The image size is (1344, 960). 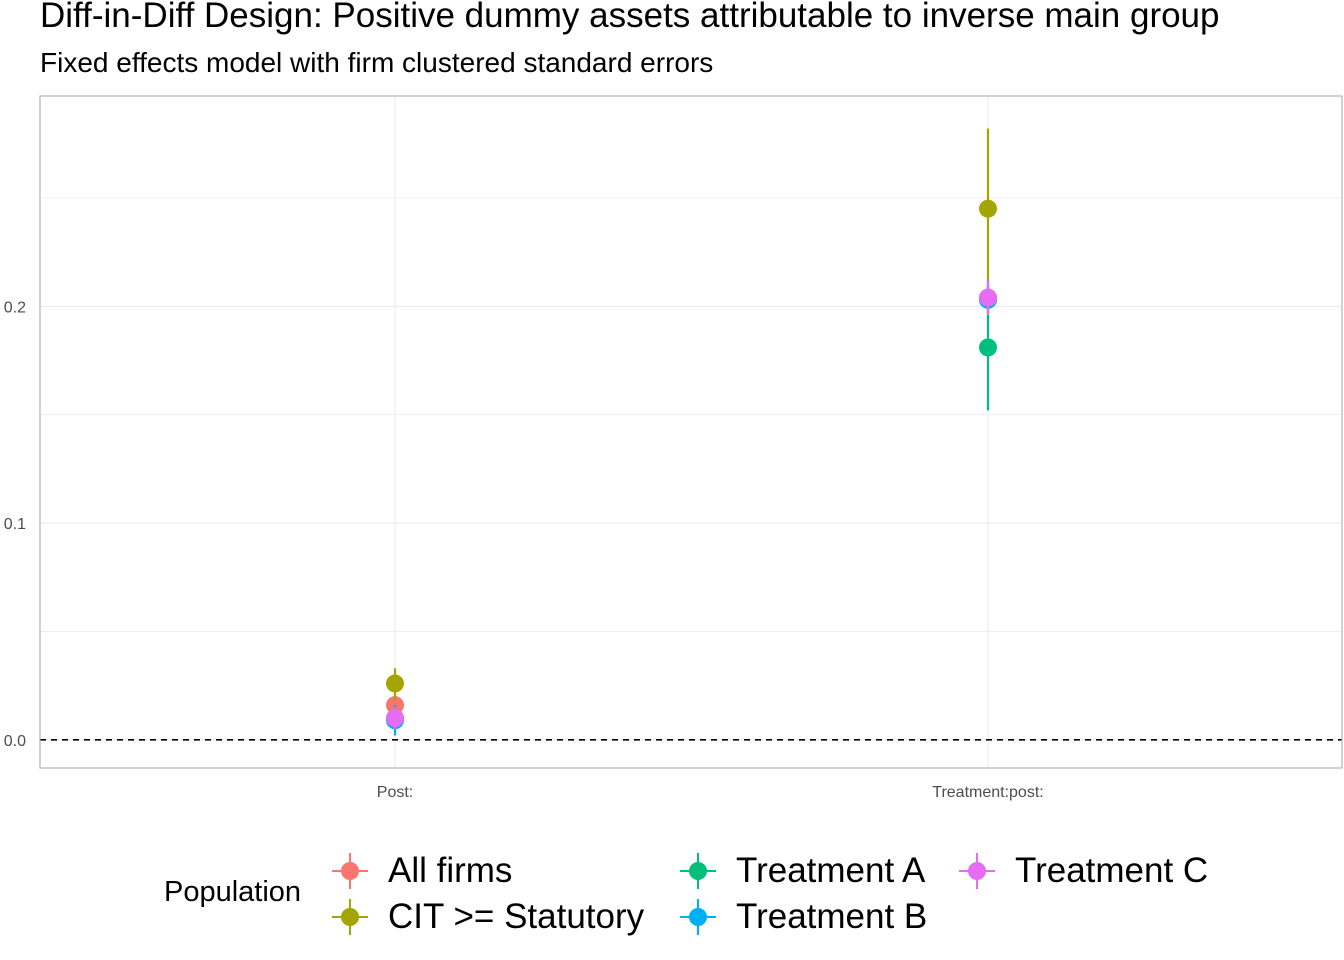 I want to click on legend-label: Treatment C, so click(x=1112, y=870).